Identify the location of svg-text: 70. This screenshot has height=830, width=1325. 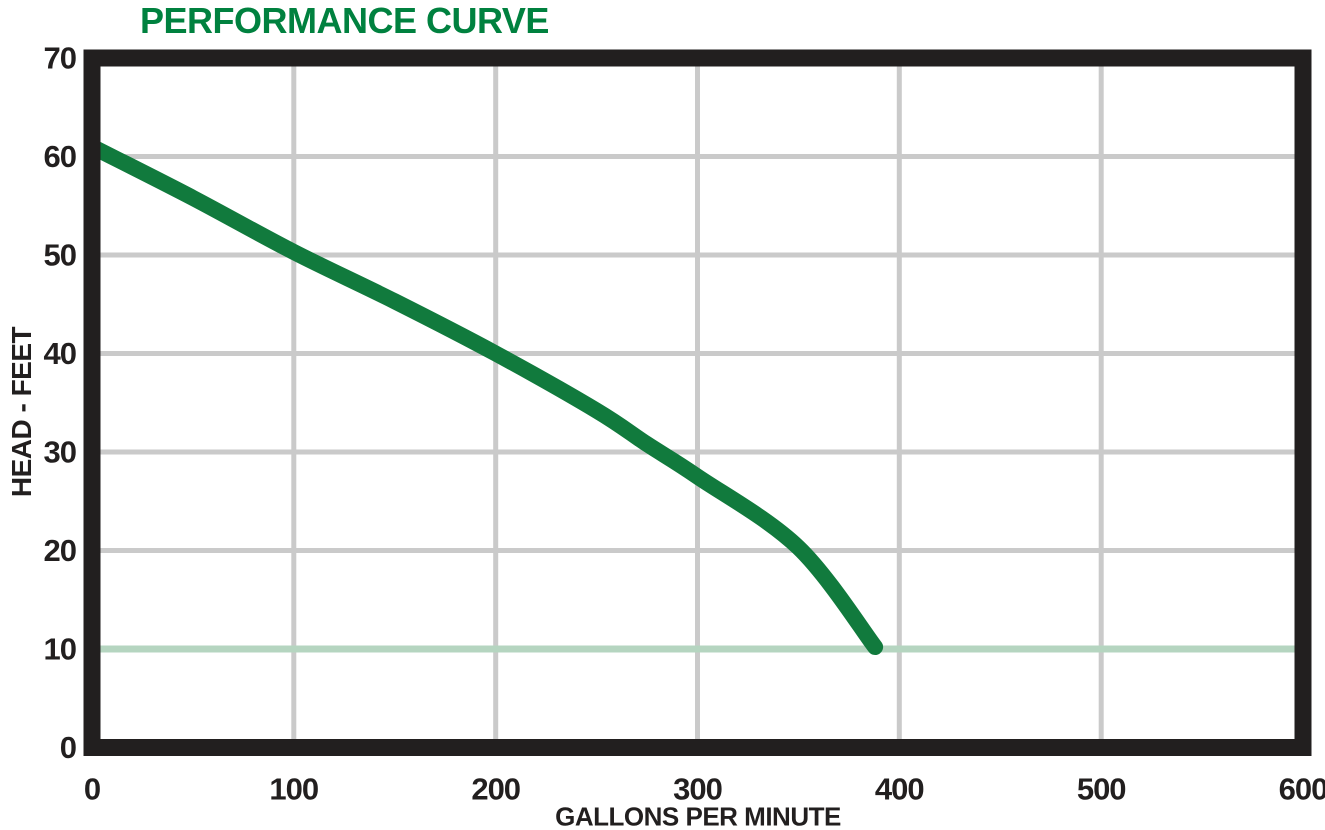
(60, 58).